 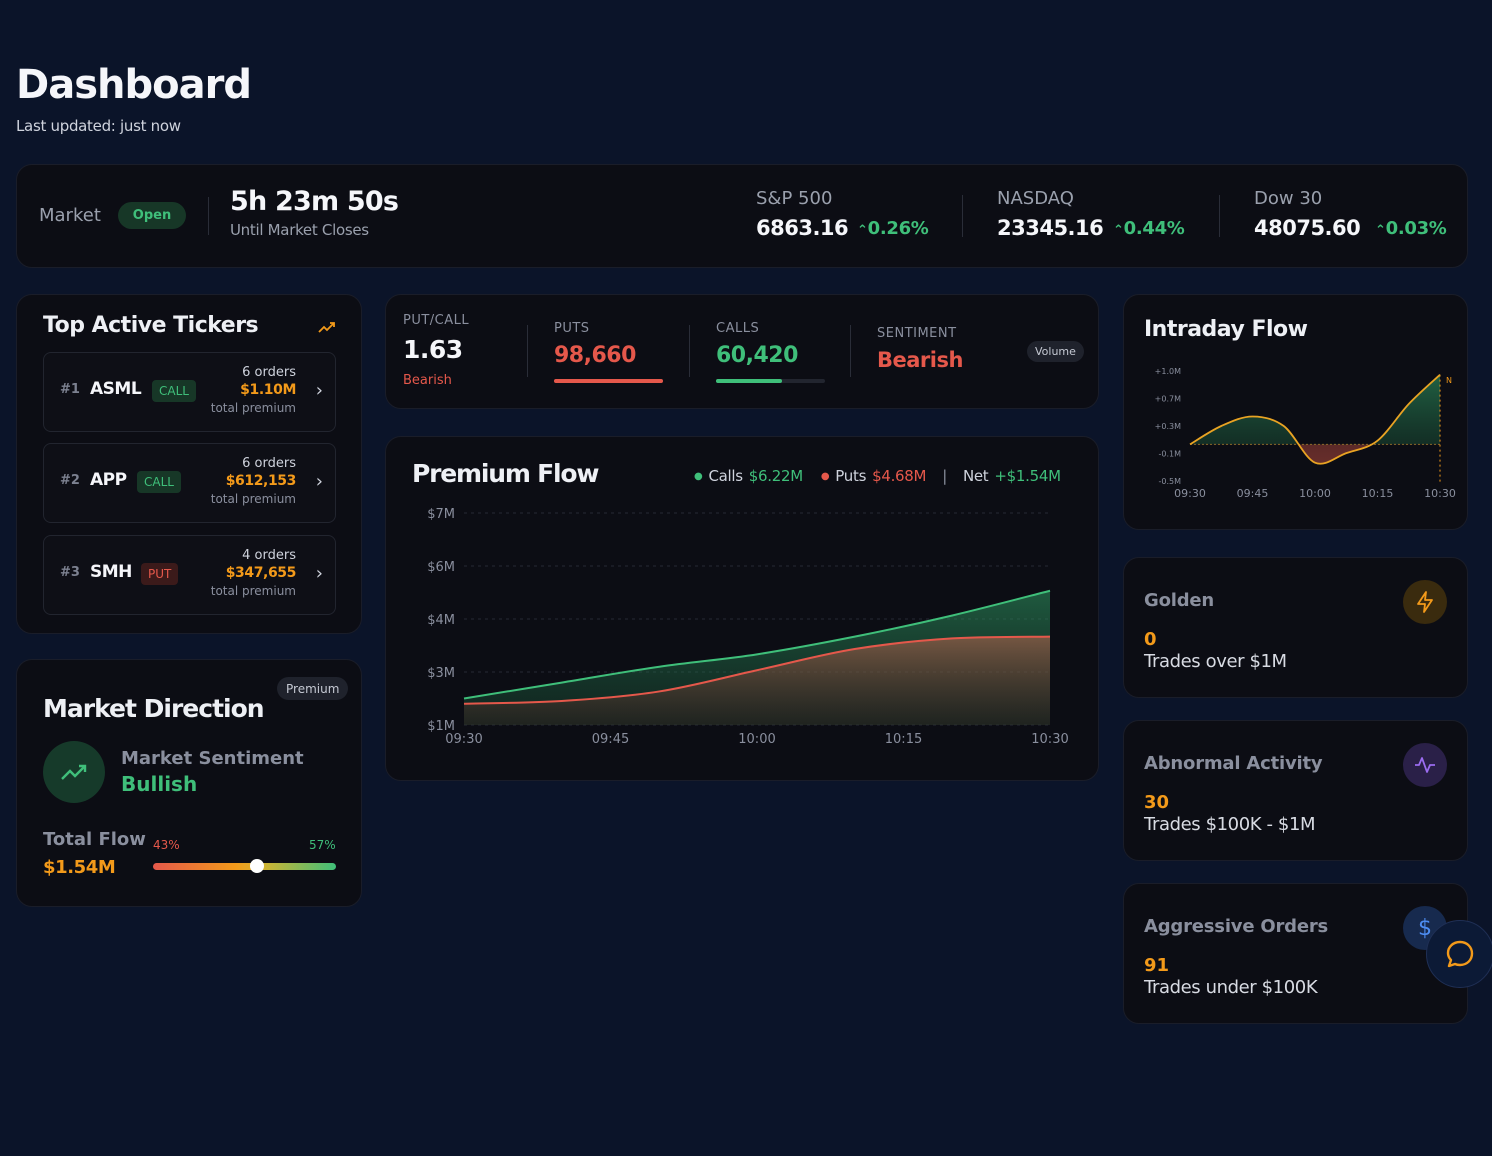 What do you see at coordinates (261, 573) in the screenshot?
I see `ticker-premium: $347,655` at bounding box center [261, 573].